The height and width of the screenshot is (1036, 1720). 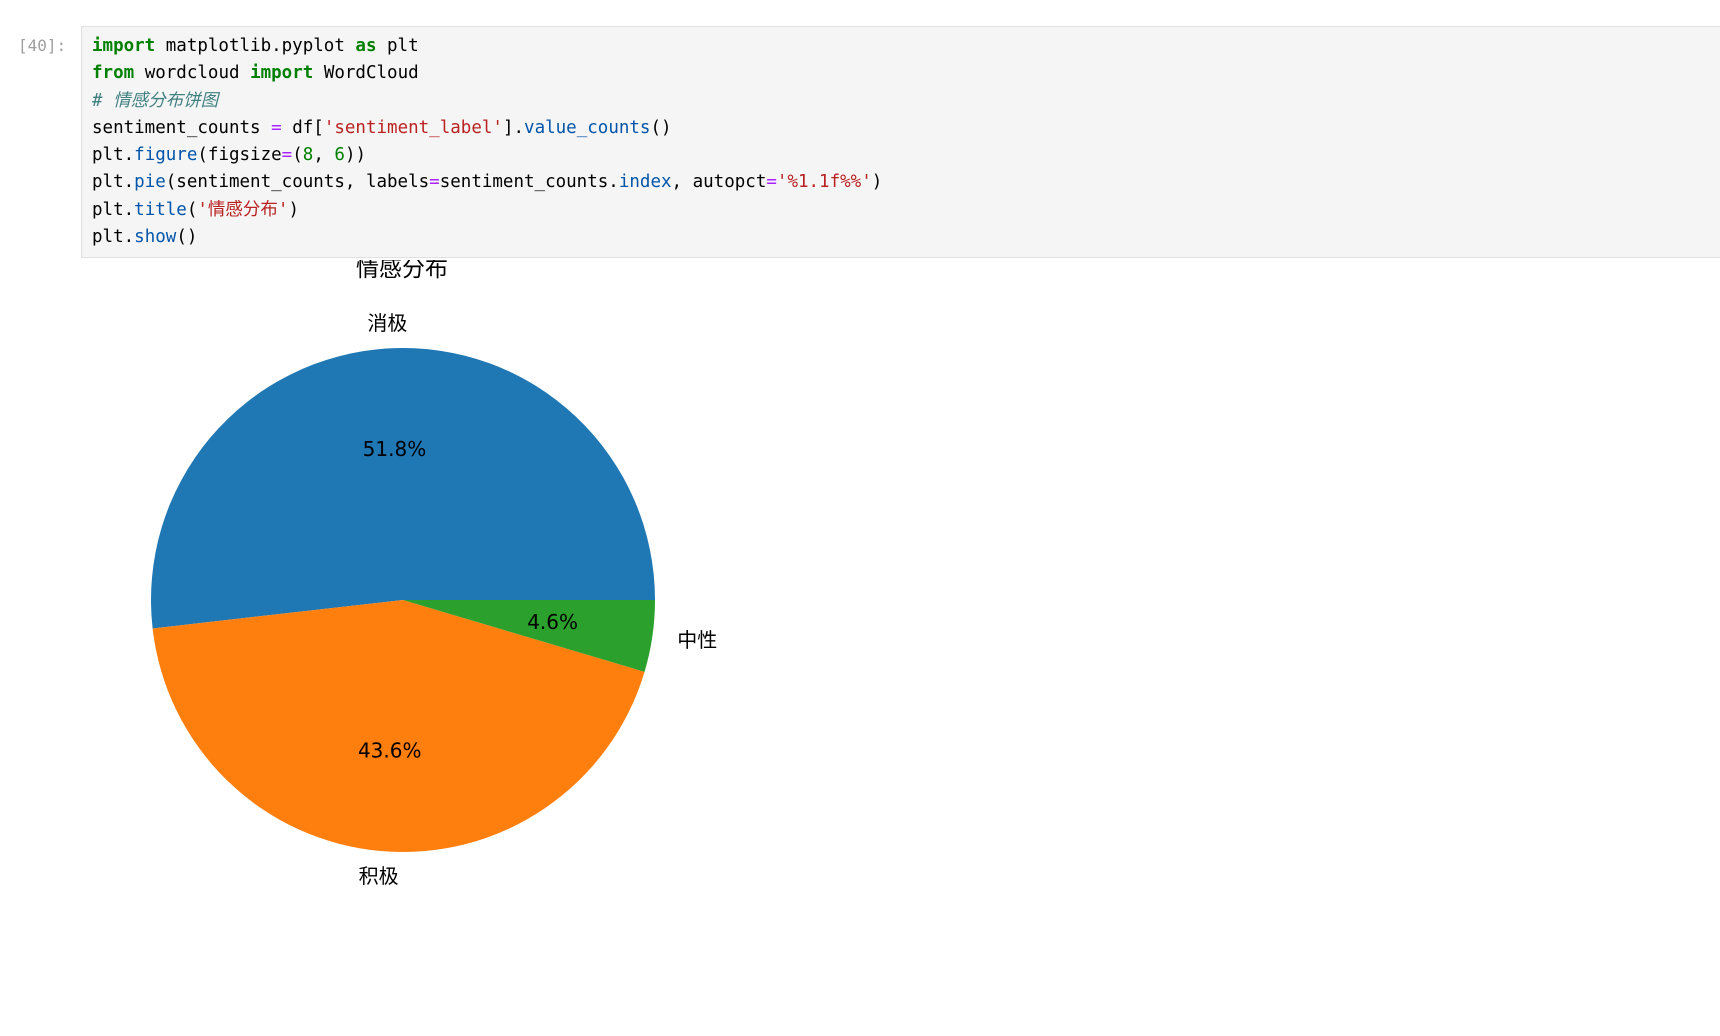 I want to click on code-token: , autopct, so click(x=719, y=182).